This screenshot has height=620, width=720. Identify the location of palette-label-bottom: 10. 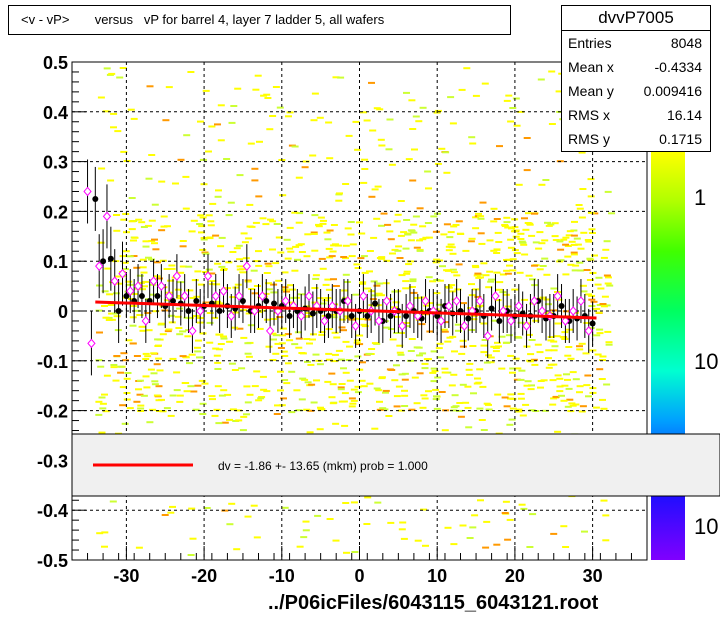
(706, 526).